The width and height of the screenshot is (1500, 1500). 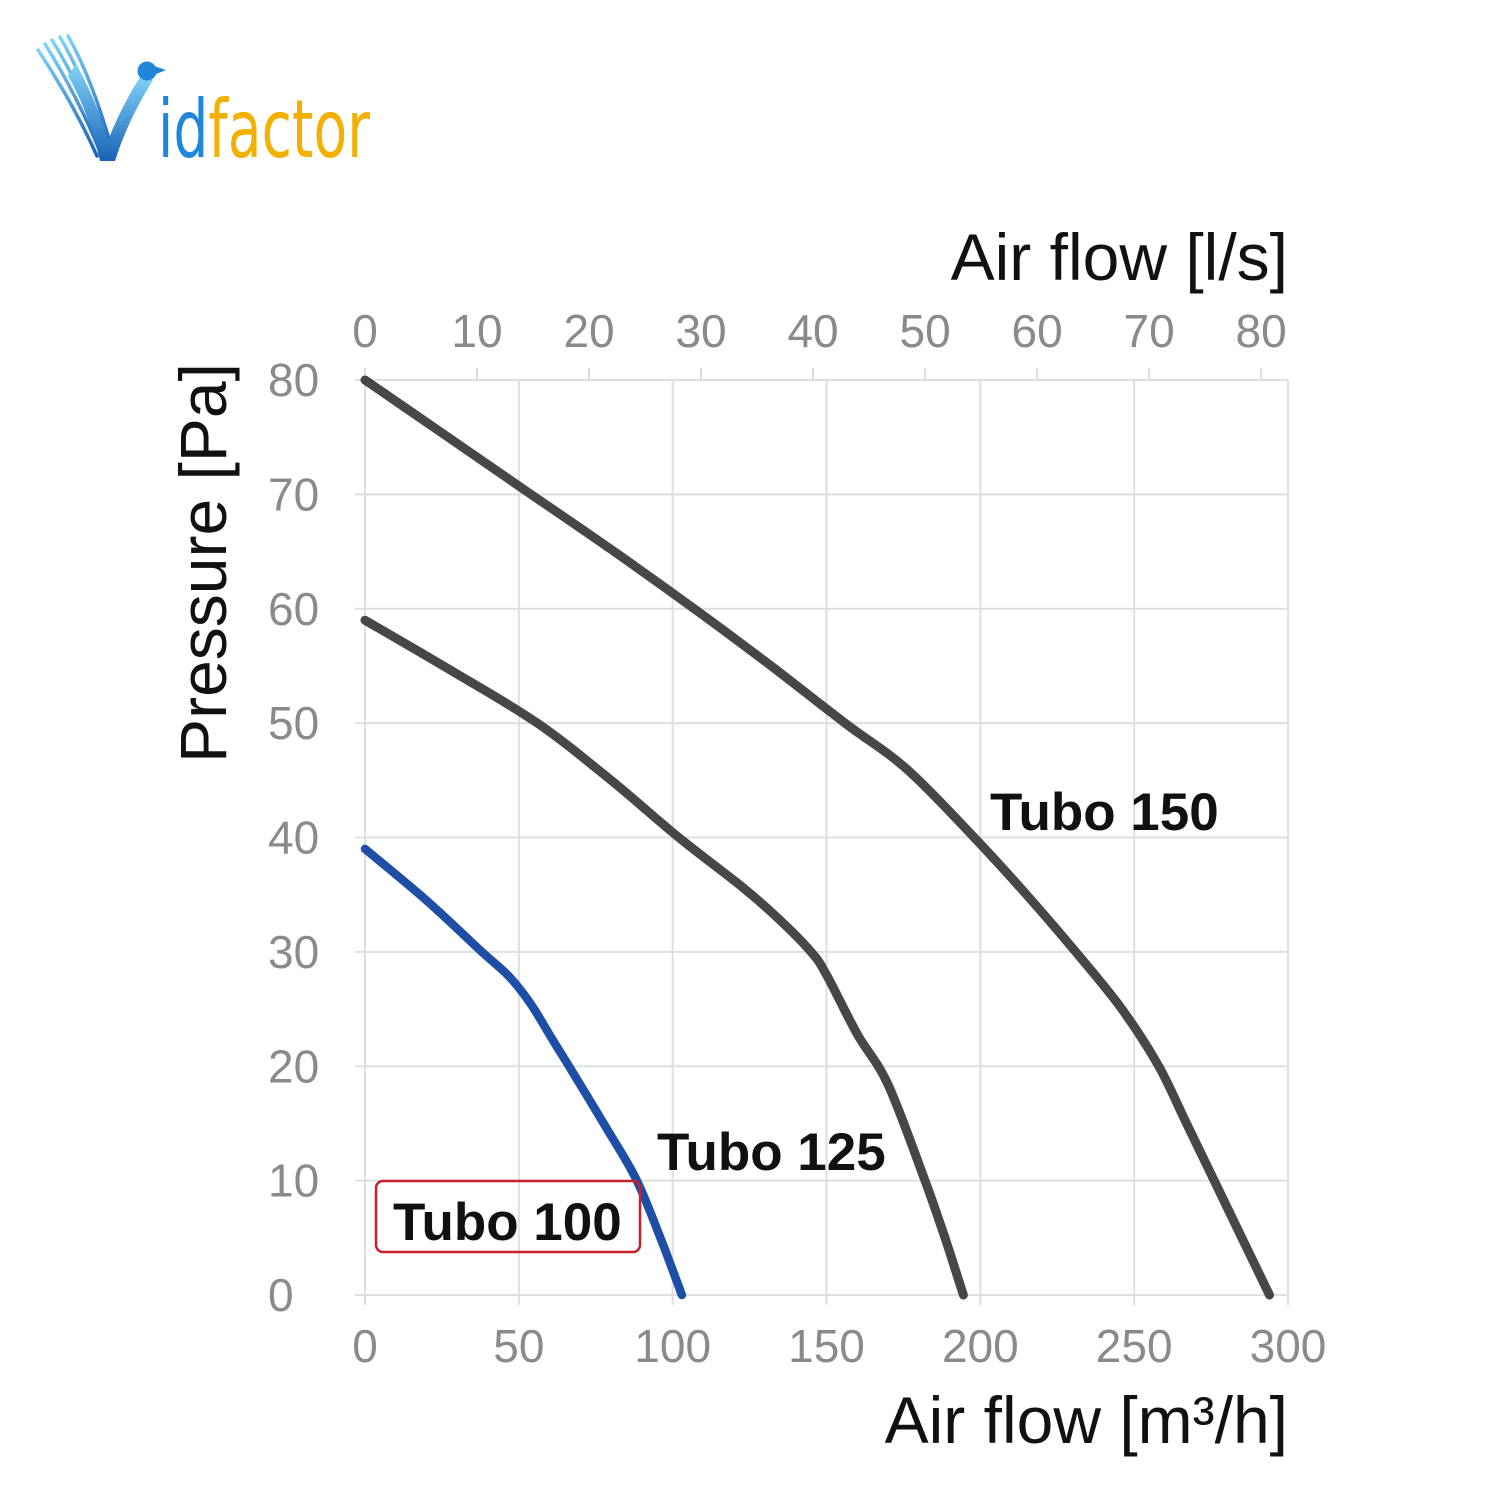 What do you see at coordinates (476, 331) in the screenshot?
I see `x2-tick-label: 10` at bounding box center [476, 331].